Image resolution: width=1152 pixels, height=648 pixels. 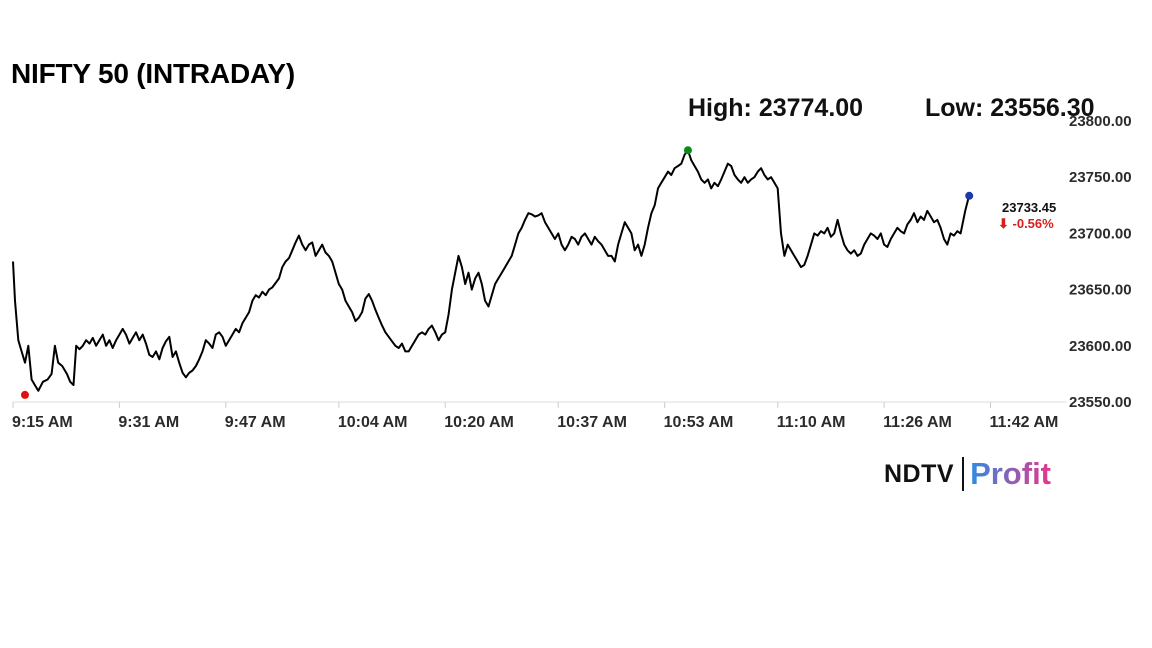 I want to click on low-label: Low: 23556.30, so click(x=1010, y=108).